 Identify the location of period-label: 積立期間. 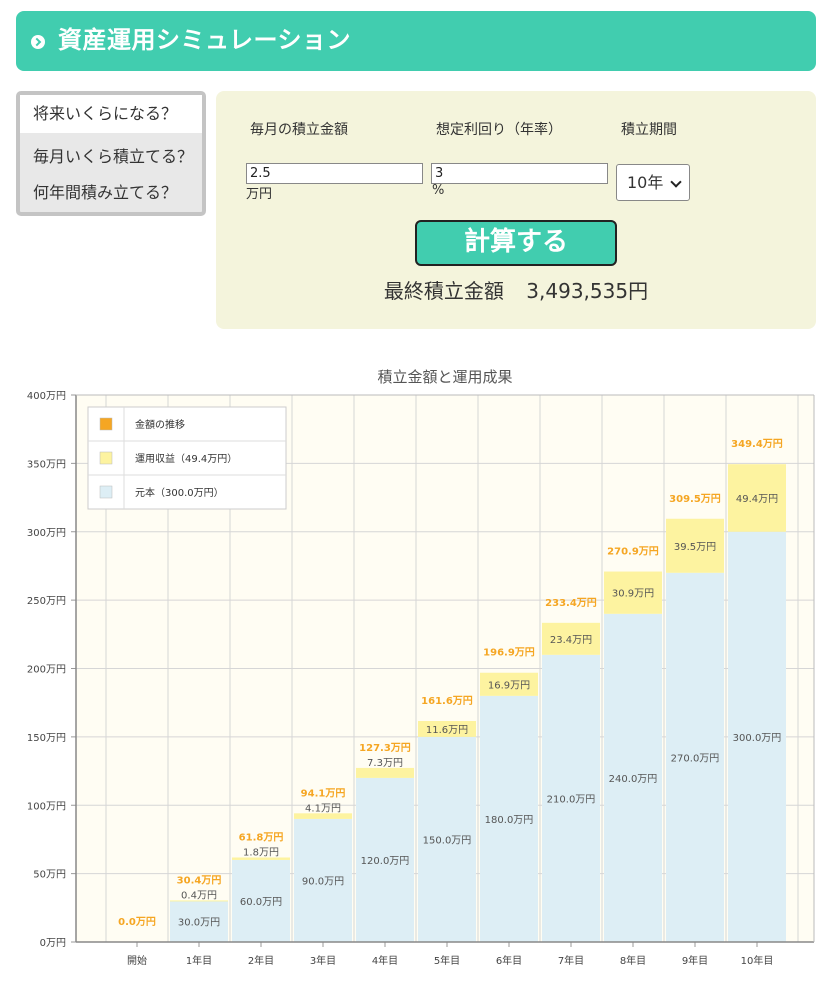
(649, 130).